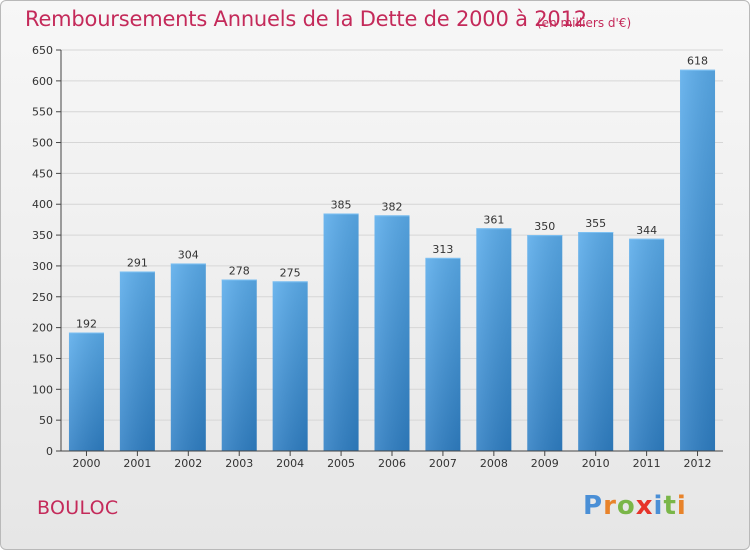 The height and width of the screenshot is (550, 750). What do you see at coordinates (443, 463) in the screenshot?
I see `x-tick-label: 2007` at bounding box center [443, 463].